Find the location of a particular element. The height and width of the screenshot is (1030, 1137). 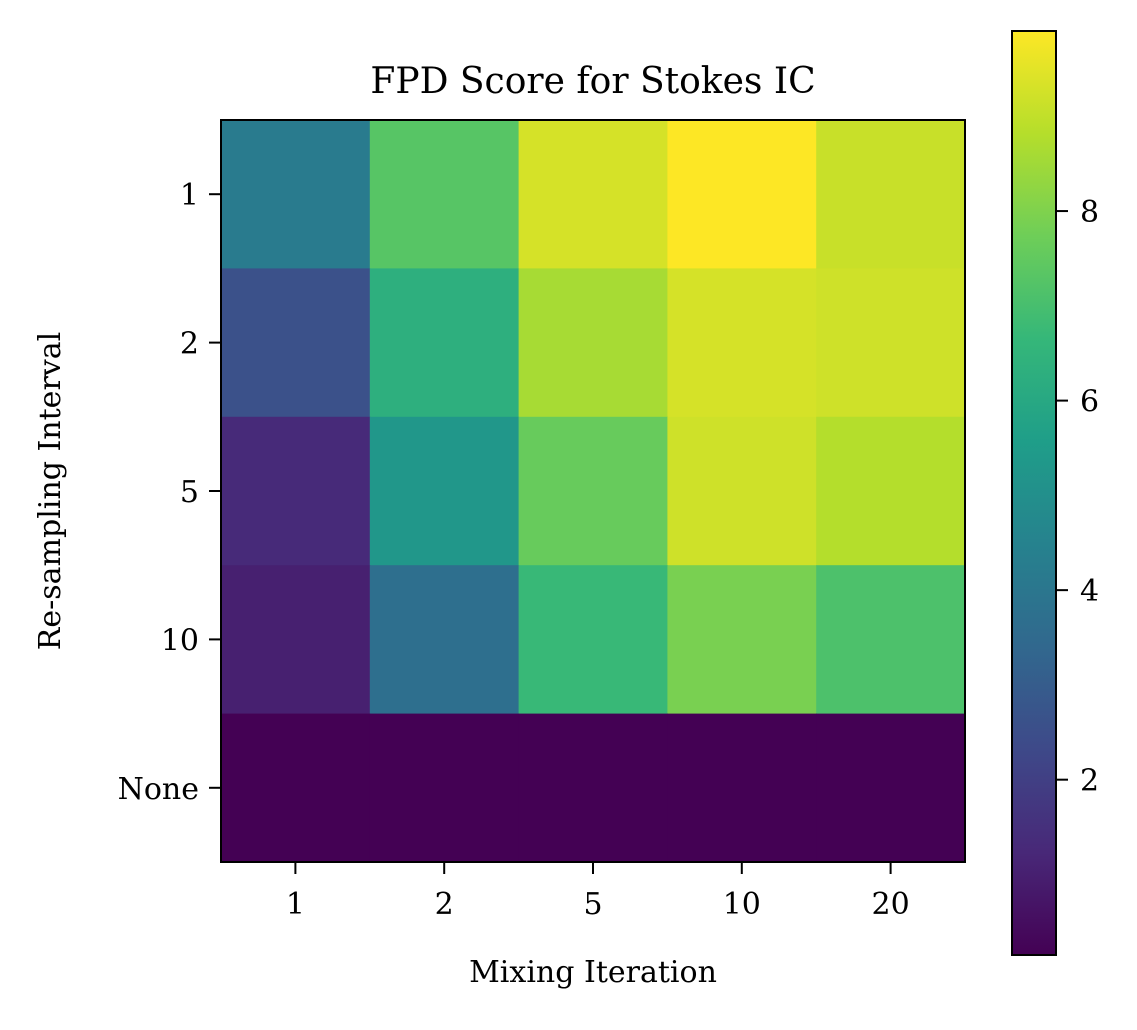

colorbar-tick-label: 6 is located at coordinates (1089, 402).